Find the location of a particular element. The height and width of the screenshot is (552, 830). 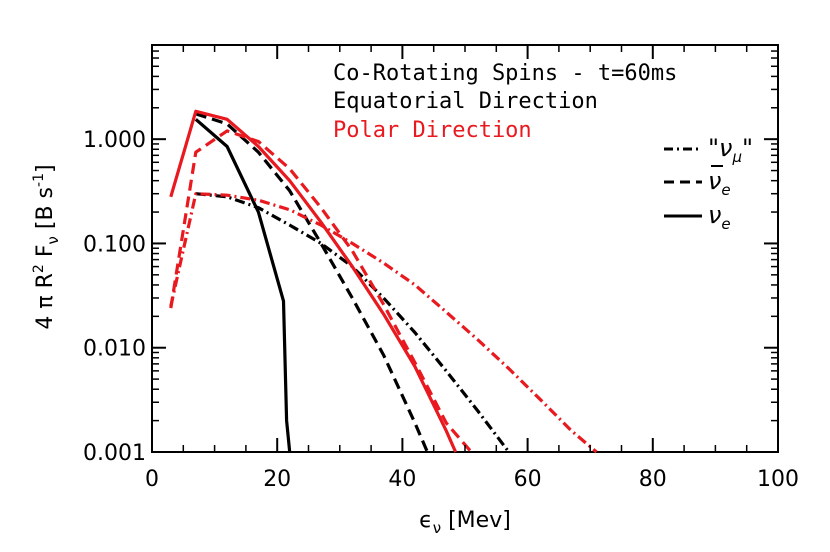

x-tick-label: 100 is located at coordinates (778, 479).